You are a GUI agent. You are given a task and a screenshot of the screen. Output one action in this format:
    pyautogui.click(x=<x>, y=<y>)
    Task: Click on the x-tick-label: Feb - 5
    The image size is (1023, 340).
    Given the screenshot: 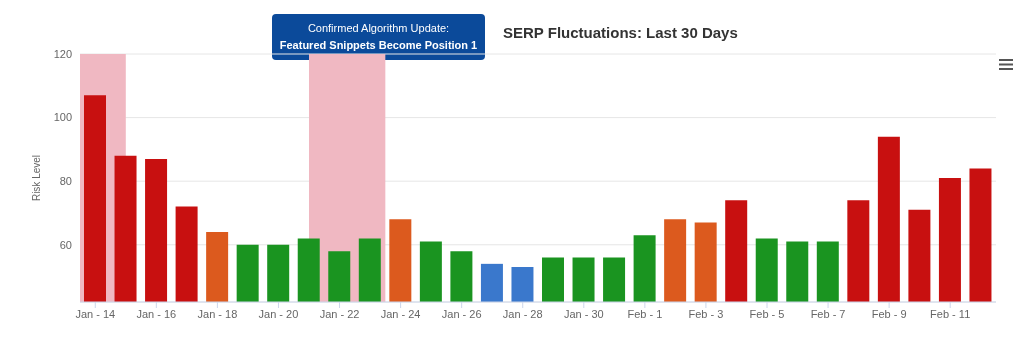 What is the action you would take?
    pyautogui.click(x=767, y=313)
    